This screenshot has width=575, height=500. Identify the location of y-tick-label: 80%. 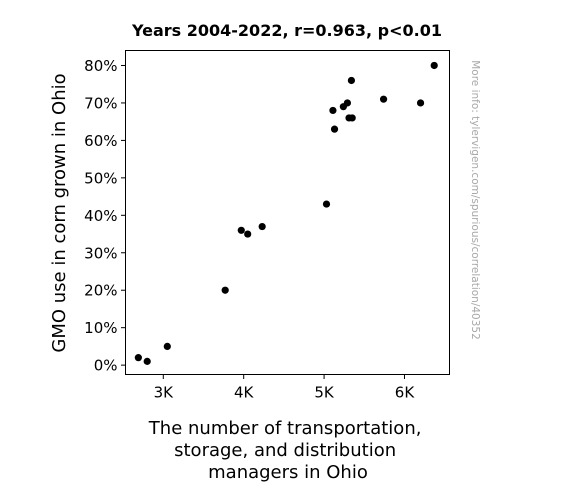
(100, 66).